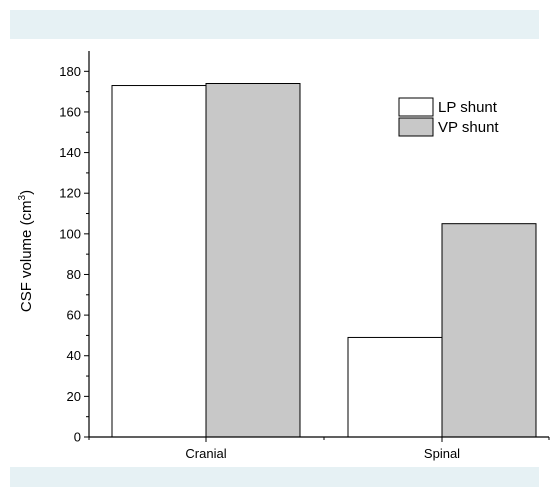 The height and width of the screenshot is (488, 550). Describe the element at coordinates (489, 330) in the screenshot. I see `bar-vp-shunt-spinal` at that location.